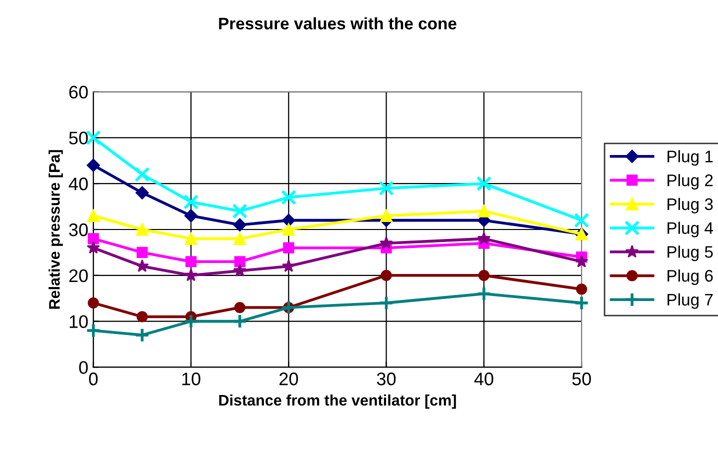 This screenshot has width=718, height=459. Describe the element at coordinates (83, 367) in the screenshot. I see `y-tick-label: 0` at that location.